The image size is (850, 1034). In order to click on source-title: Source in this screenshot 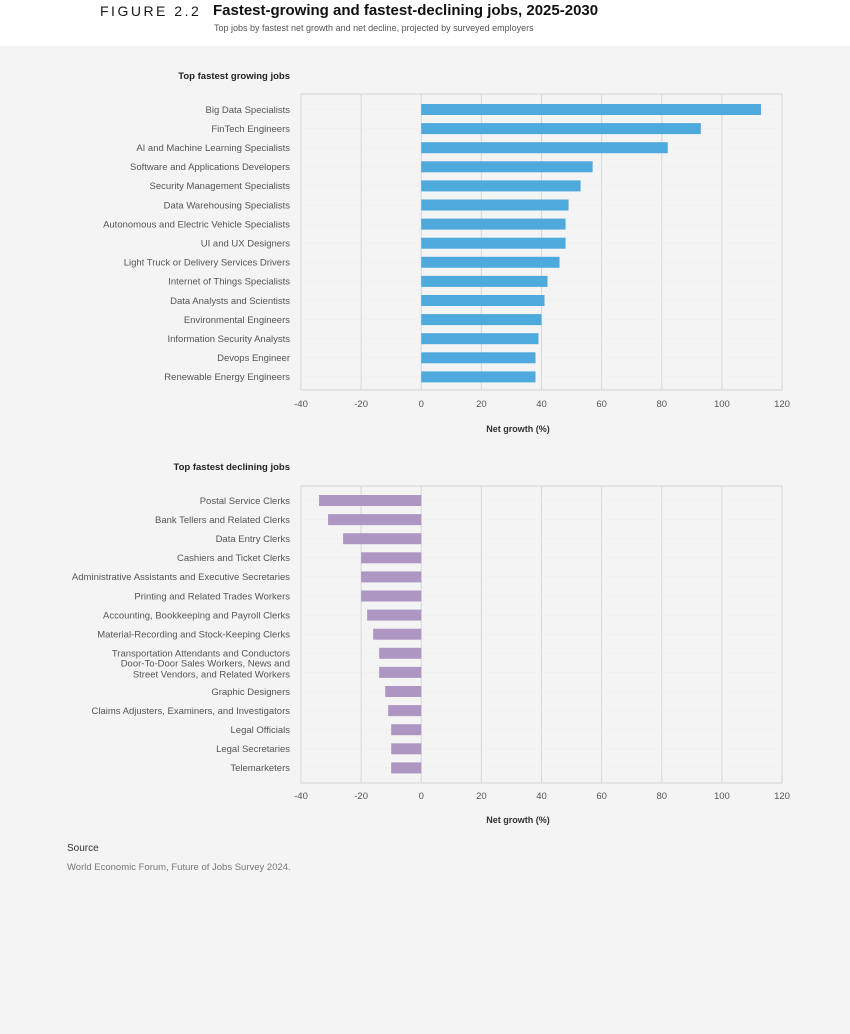, I will do `click(83, 848)`.